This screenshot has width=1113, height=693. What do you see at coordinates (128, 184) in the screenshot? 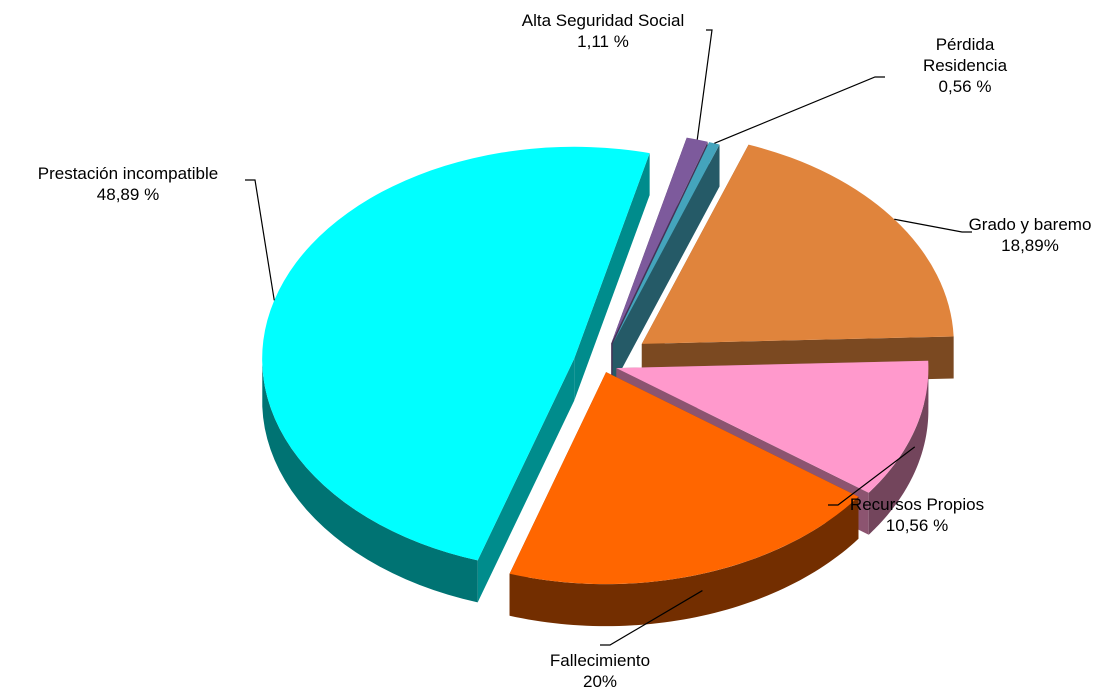
I see `slice-label: Prestación incompatible 48,89 %` at bounding box center [128, 184].